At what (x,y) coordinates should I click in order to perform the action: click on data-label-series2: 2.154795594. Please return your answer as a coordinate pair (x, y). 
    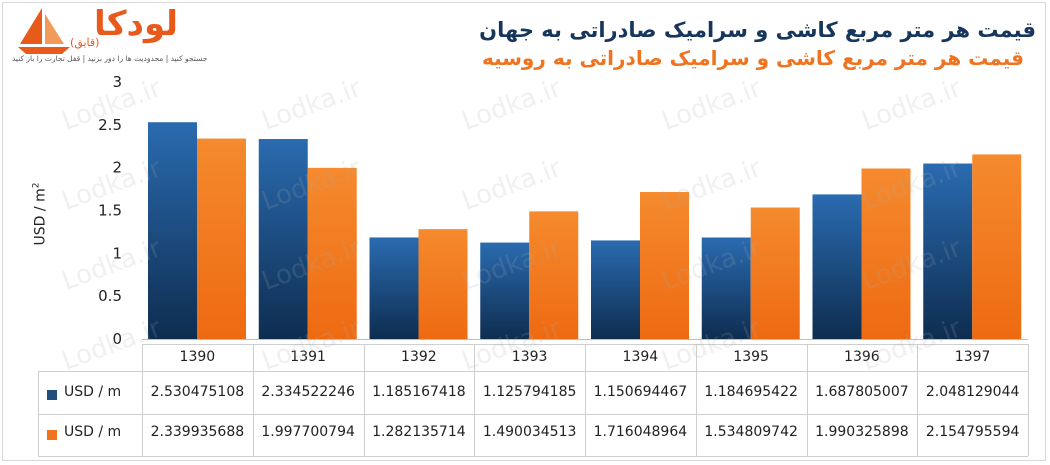
    Looking at the image, I should click on (972, 432).